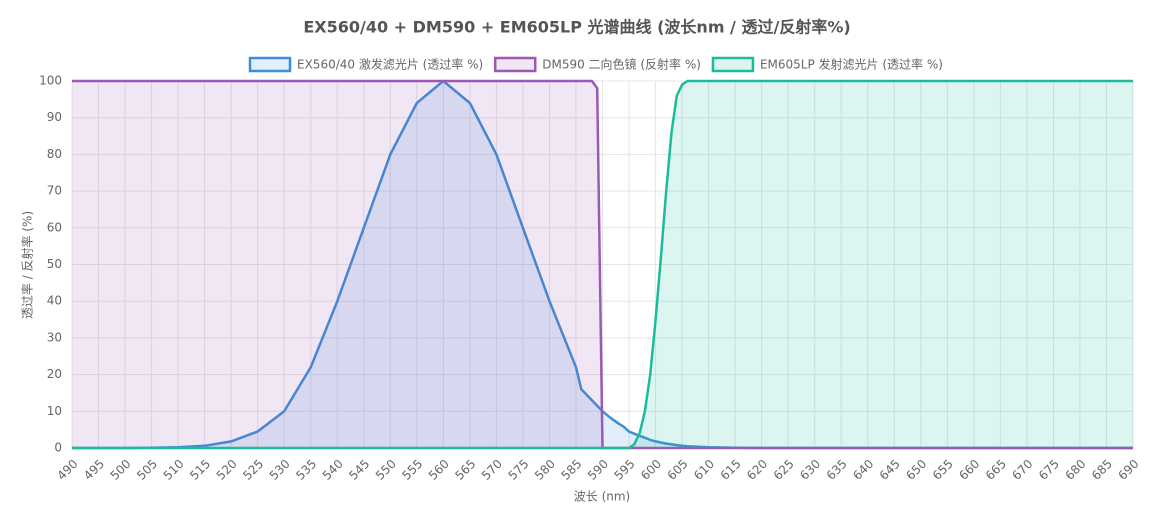 This screenshot has height=525, width=1154. I want to click on x-axis-title: 波长 (nm), so click(602, 497).